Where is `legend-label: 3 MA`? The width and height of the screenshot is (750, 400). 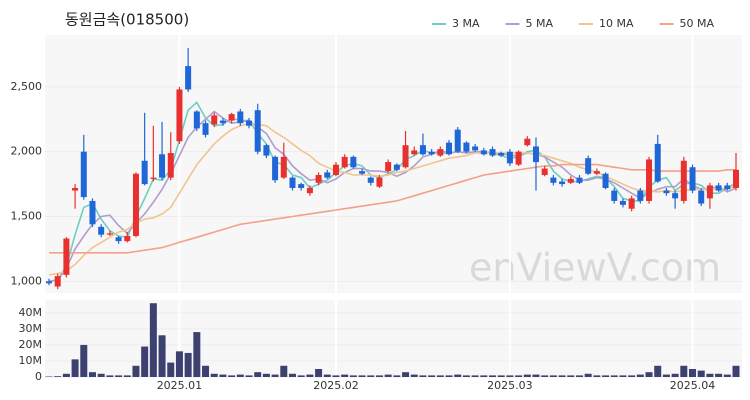
legend-label: 3 MA is located at coordinates (466, 23).